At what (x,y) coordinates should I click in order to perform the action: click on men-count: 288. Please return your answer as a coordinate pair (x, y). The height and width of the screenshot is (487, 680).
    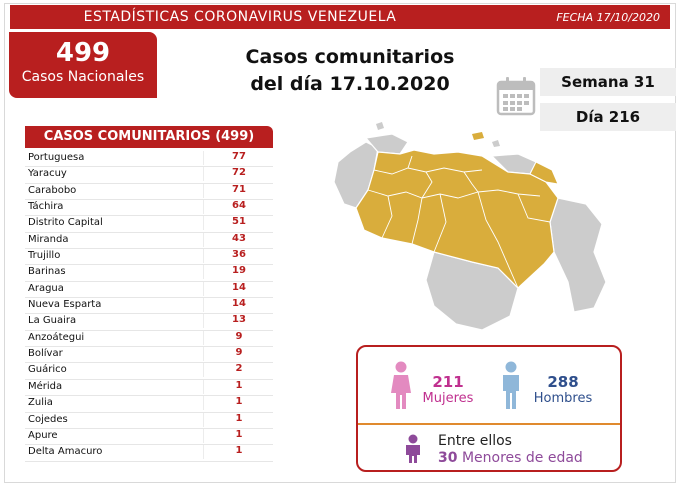
    Looking at the image, I should click on (563, 382).